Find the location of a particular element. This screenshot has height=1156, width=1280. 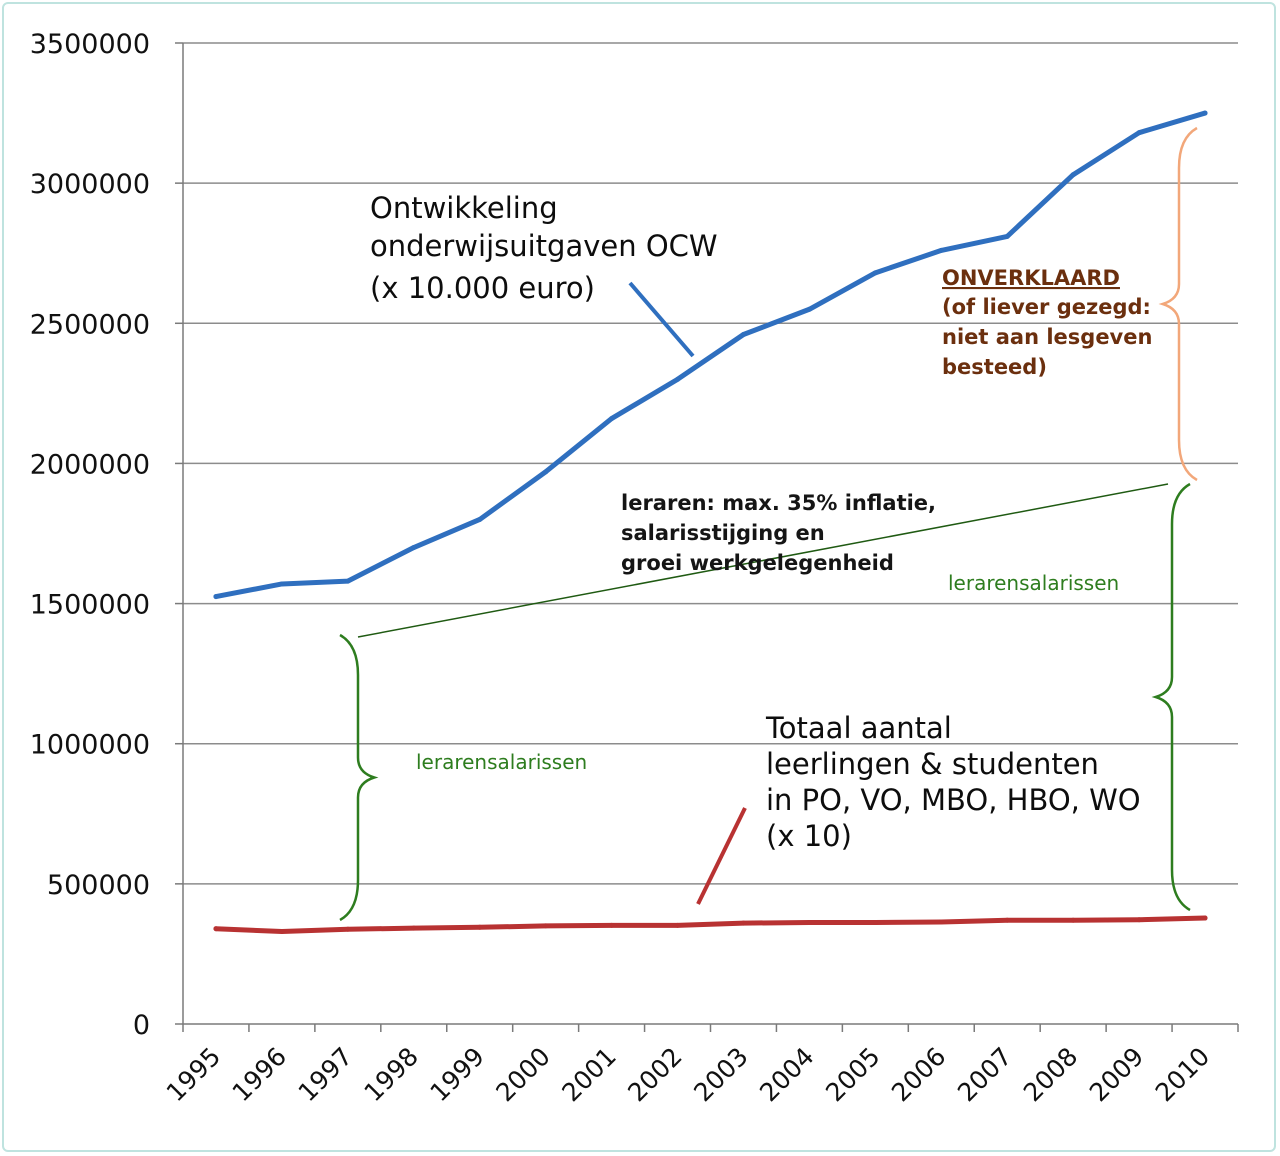

data-point-students-2007 is located at coordinates (1007, 920).